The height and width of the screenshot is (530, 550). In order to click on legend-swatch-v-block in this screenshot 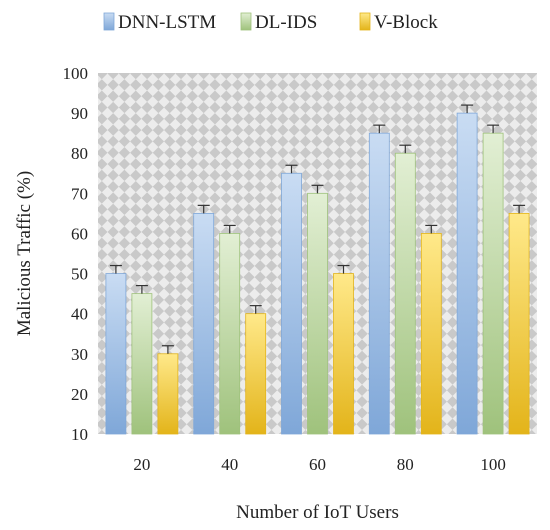, I will do `click(365, 21)`.